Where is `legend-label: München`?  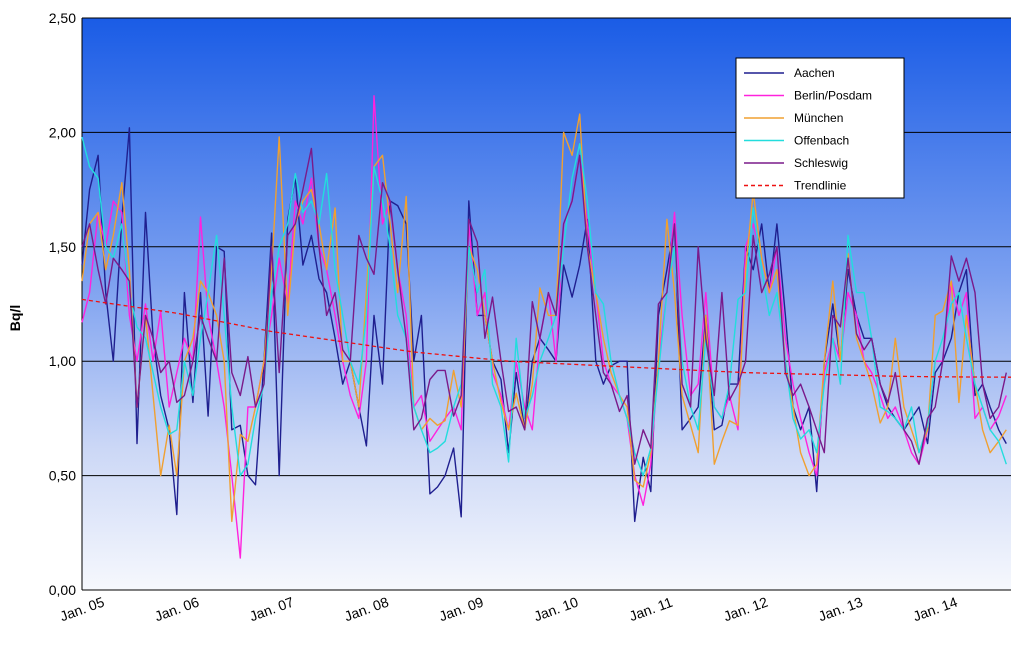 legend-label: München is located at coordinates (818, 118).